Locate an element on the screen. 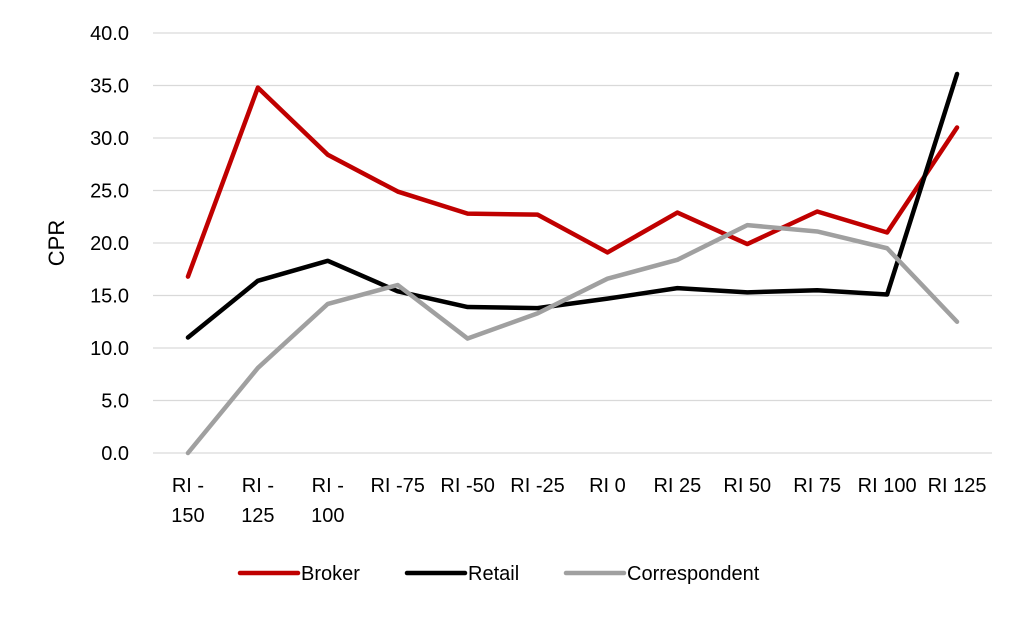 Image resolution: width=1024 pixels, height=622 pixels. legend: Broker Retail Correspondent is located at coordinates (498, 574).